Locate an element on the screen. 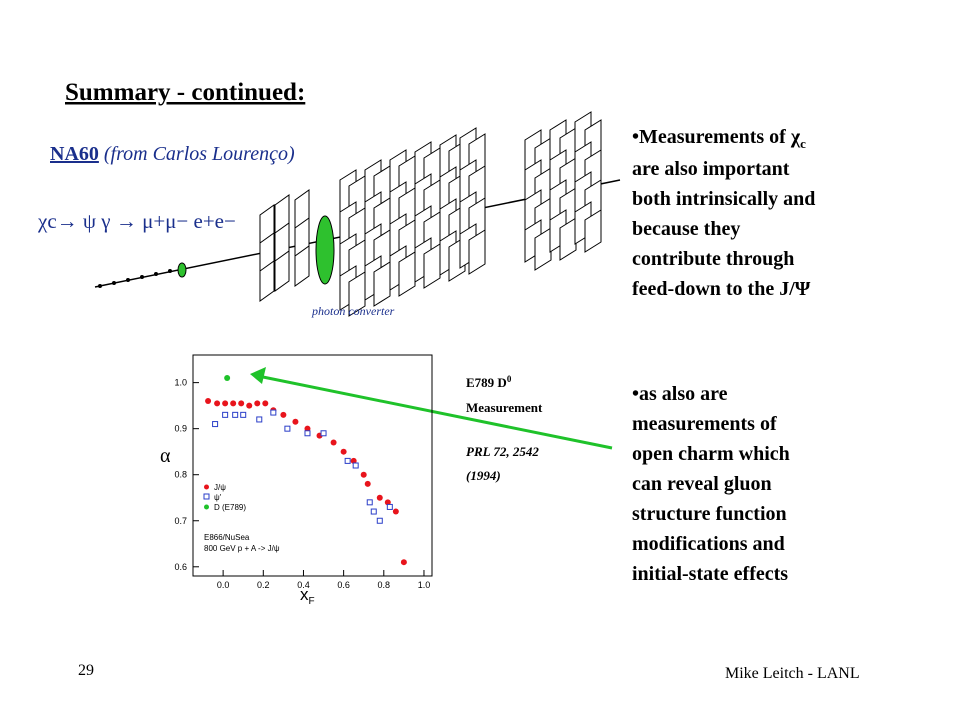 This screenshot has width=960, height=720. bullet-line: initial-state effects is located at coordinates (710, 574).